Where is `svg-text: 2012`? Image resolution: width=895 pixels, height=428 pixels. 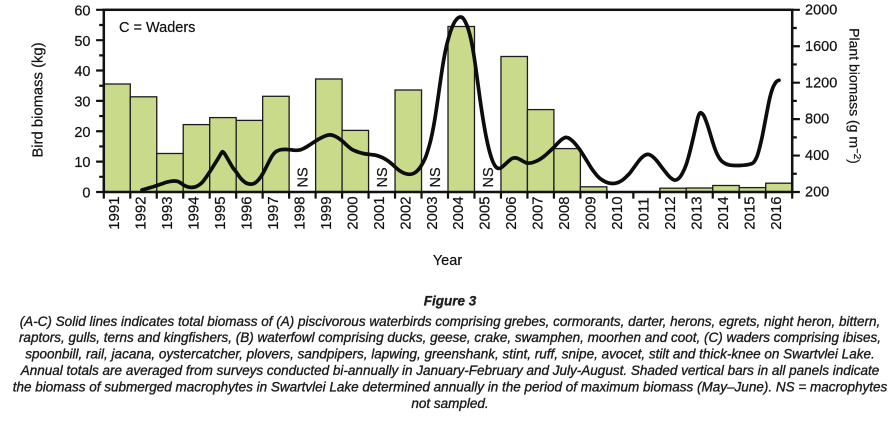
svg-text: 2012 is located at coordinates (670, 212).